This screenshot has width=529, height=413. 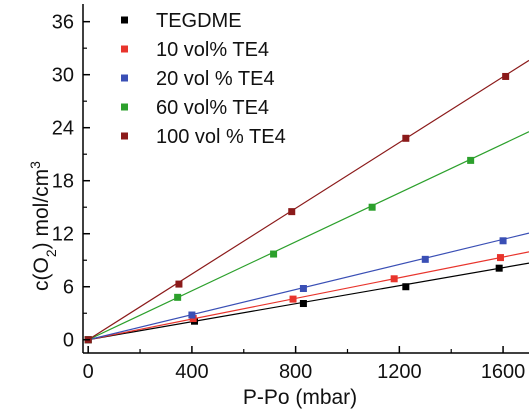 What do you see at coordinates (199, 21) in the screenshot?
I see `legend-label-1: TEGDME` at bounding box center [199, 21].